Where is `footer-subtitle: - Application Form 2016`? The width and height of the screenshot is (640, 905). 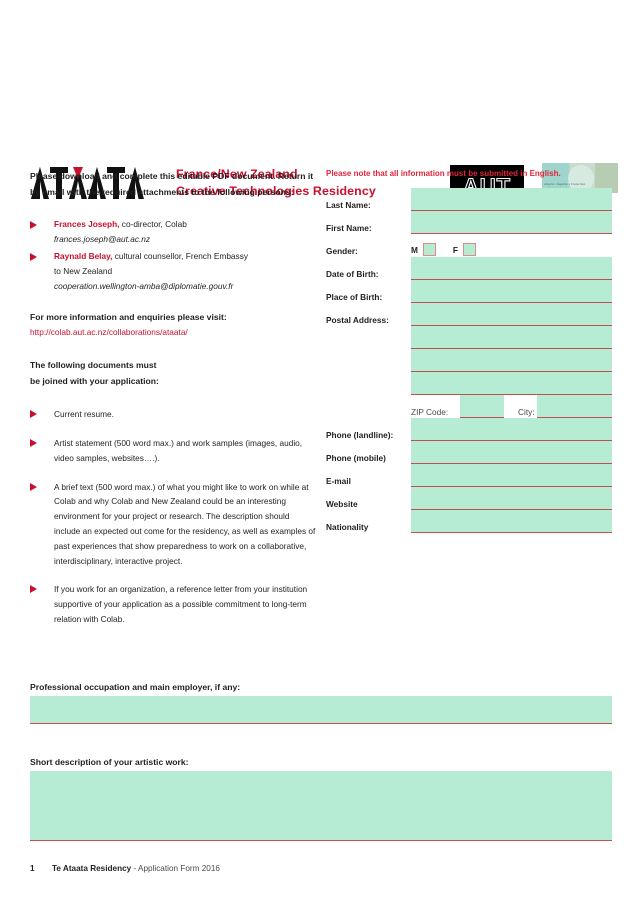
footer-subtitle: - Application Form 2016 is located at coordinates (175, 868).